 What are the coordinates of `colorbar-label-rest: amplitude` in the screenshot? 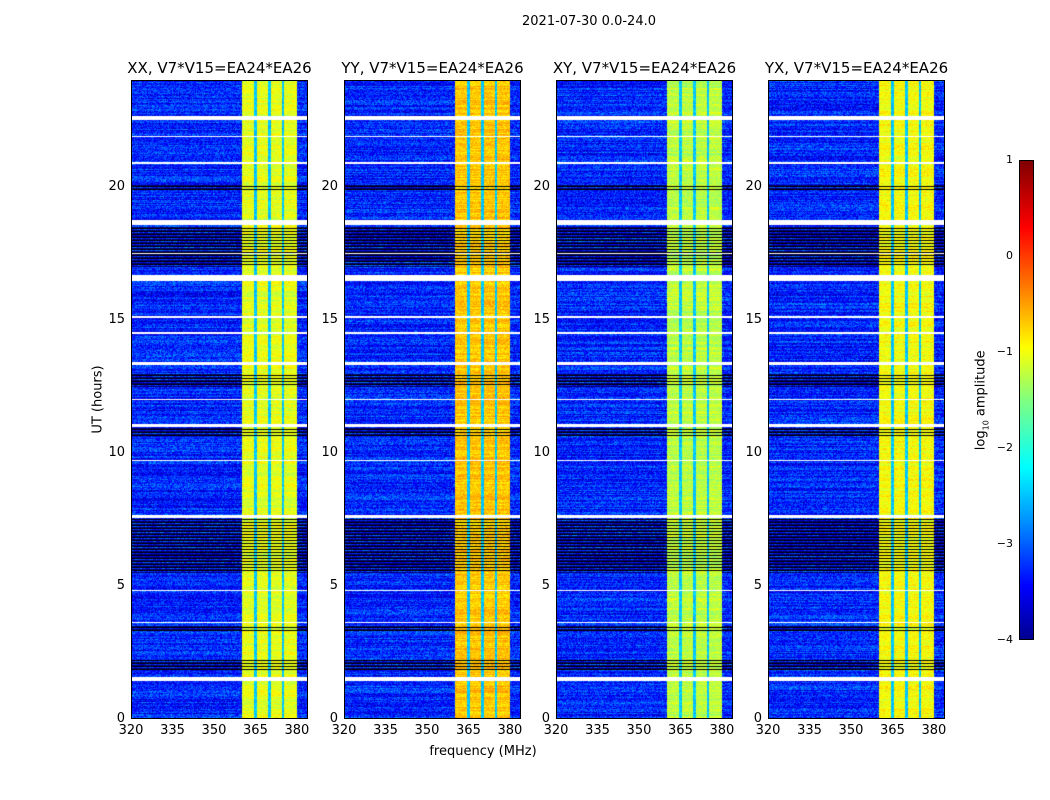 It's located at (981, 385).